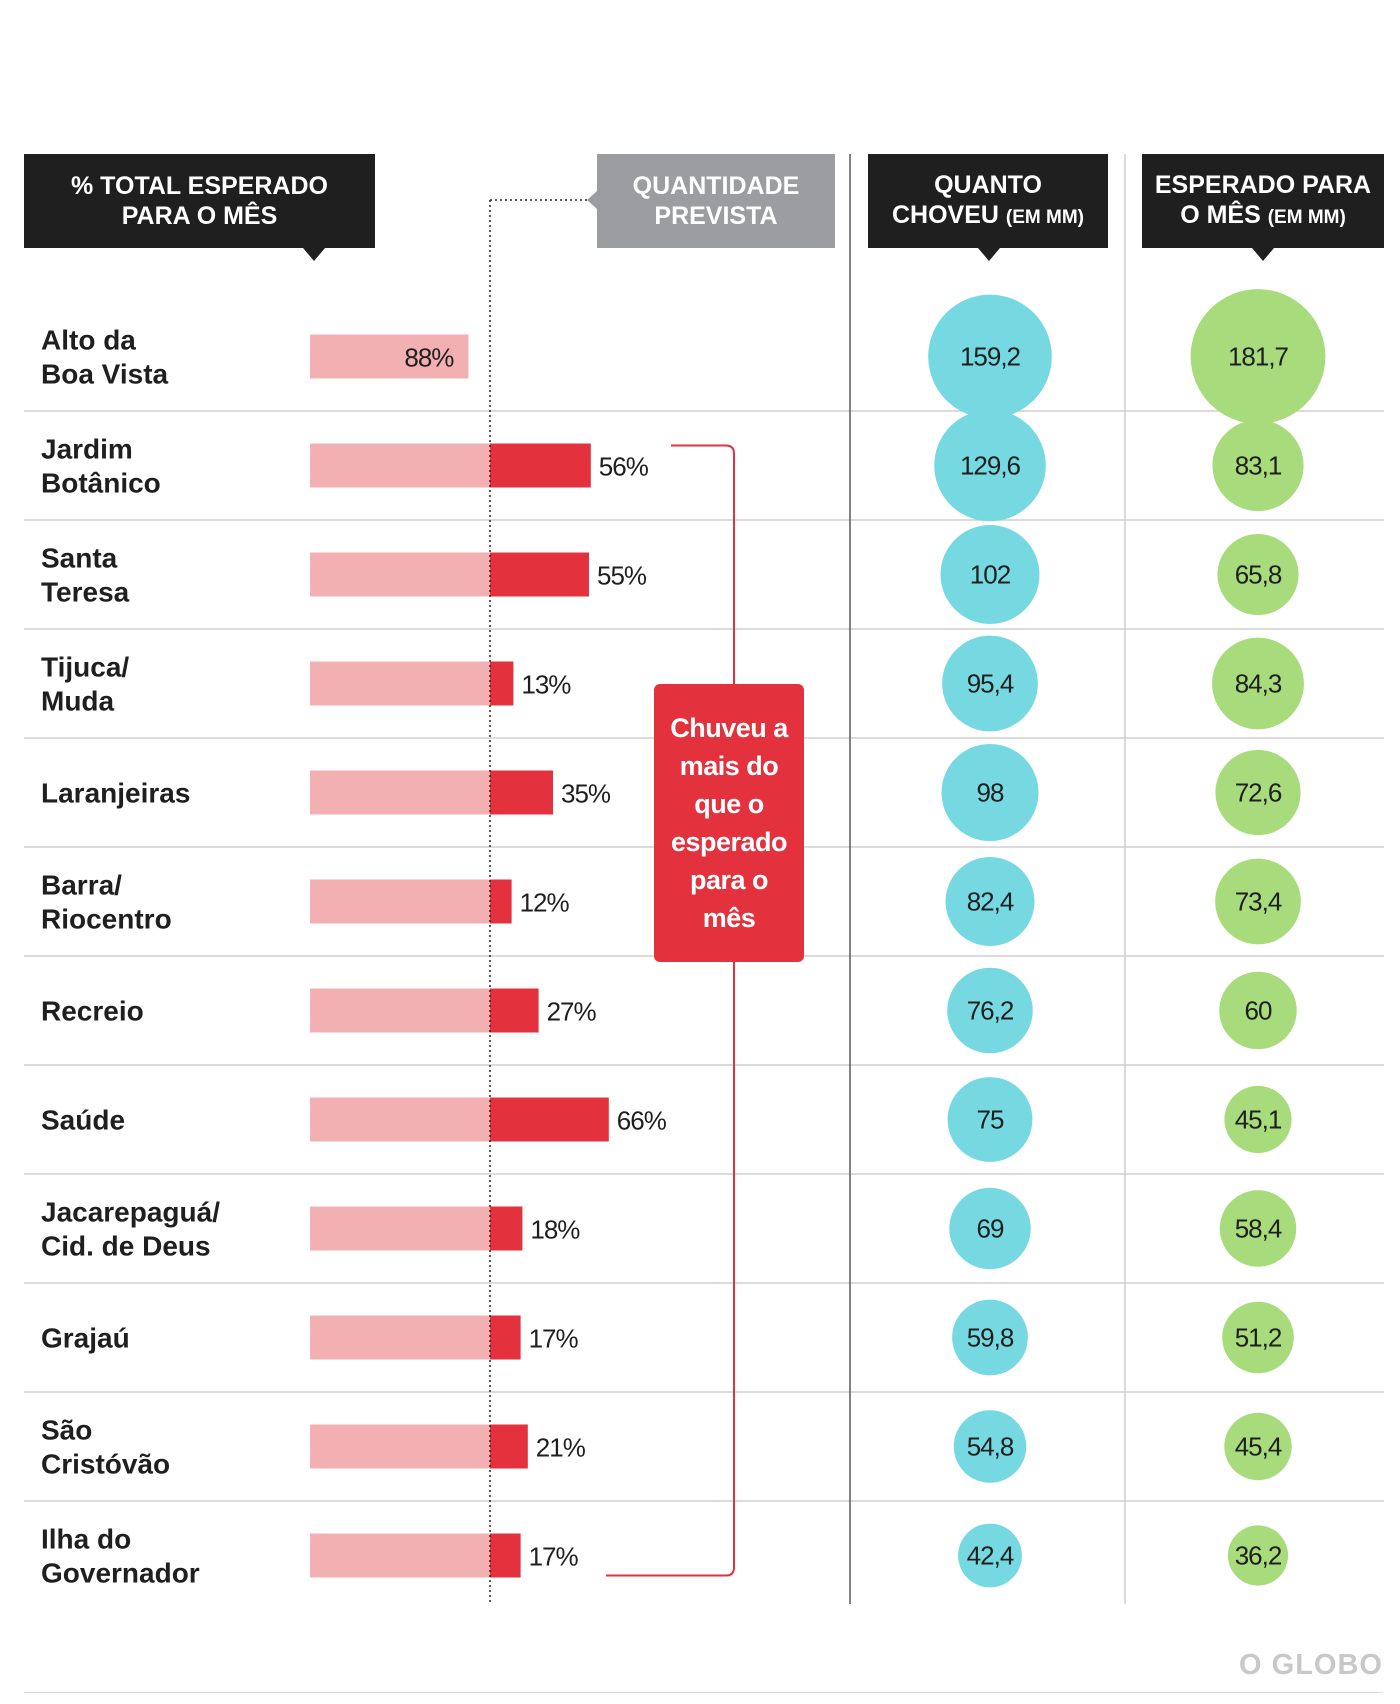  I want to click on circle-esperado-label: 45,4, so click(1258, 1447).